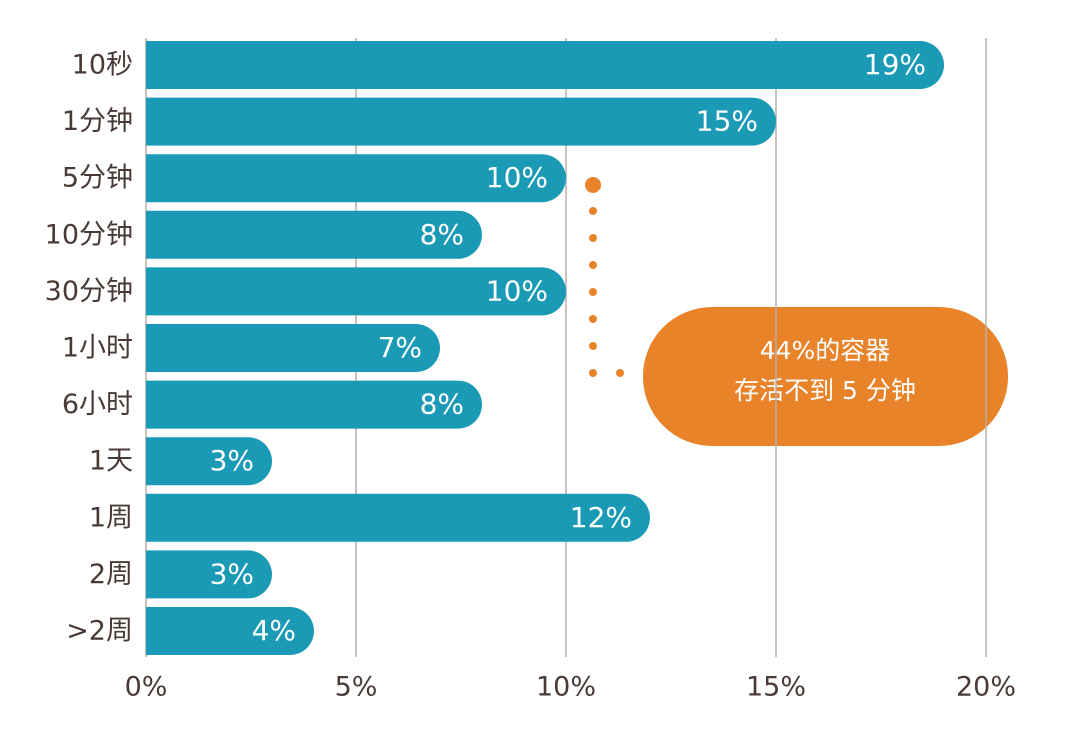 This screenshot has height=730, width=1080. What do you see at coordinates (97, 348) in the screenshot?
I see `y-tick-label: 1小时` at bounding box center [97, 348].